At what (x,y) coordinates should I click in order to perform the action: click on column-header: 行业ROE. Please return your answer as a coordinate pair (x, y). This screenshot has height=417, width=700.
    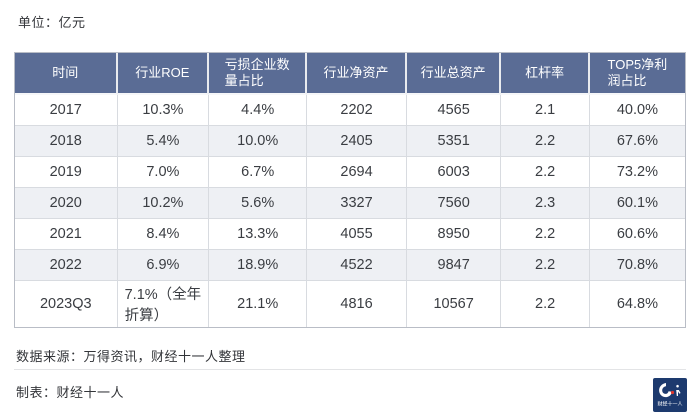
    Looking at the image, I should click on (163, 74).